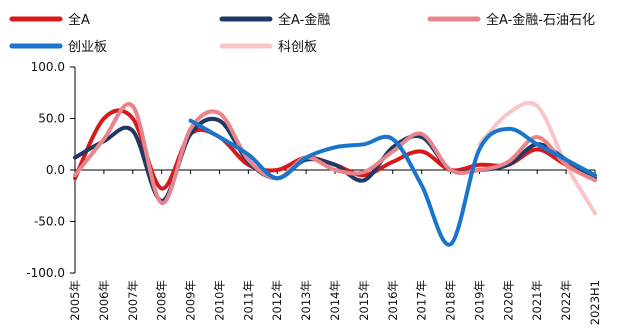  What do you see at coordinates (248, 300) in the screenshot?
I see `x-tick-label: 2011年` at bounding box center [248, 300].